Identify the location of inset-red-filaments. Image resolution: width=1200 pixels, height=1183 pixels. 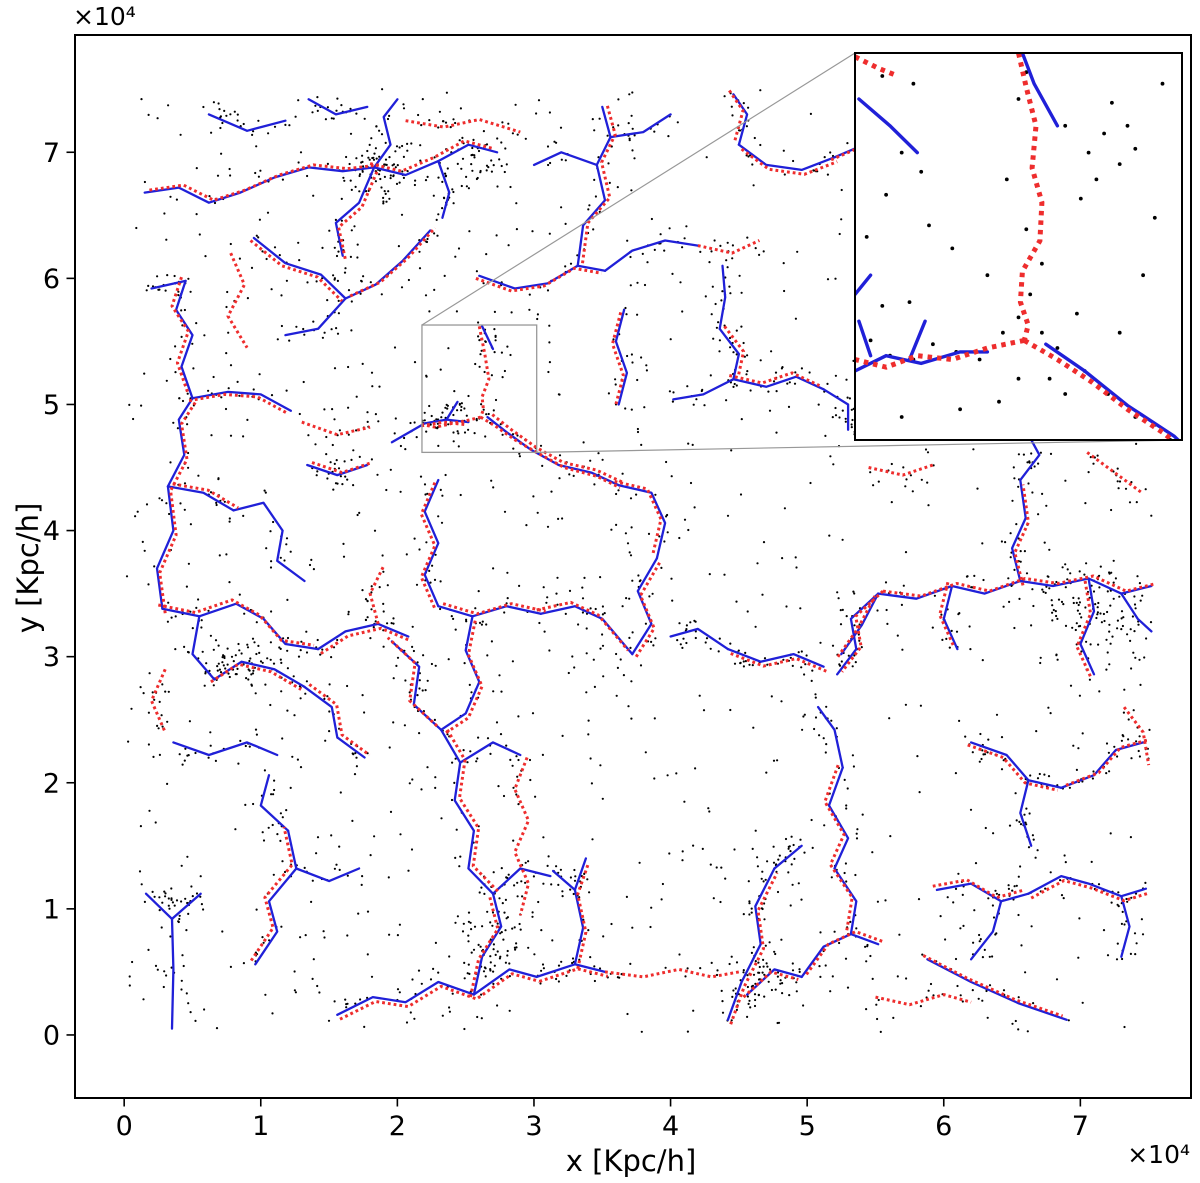
(1016, 246).